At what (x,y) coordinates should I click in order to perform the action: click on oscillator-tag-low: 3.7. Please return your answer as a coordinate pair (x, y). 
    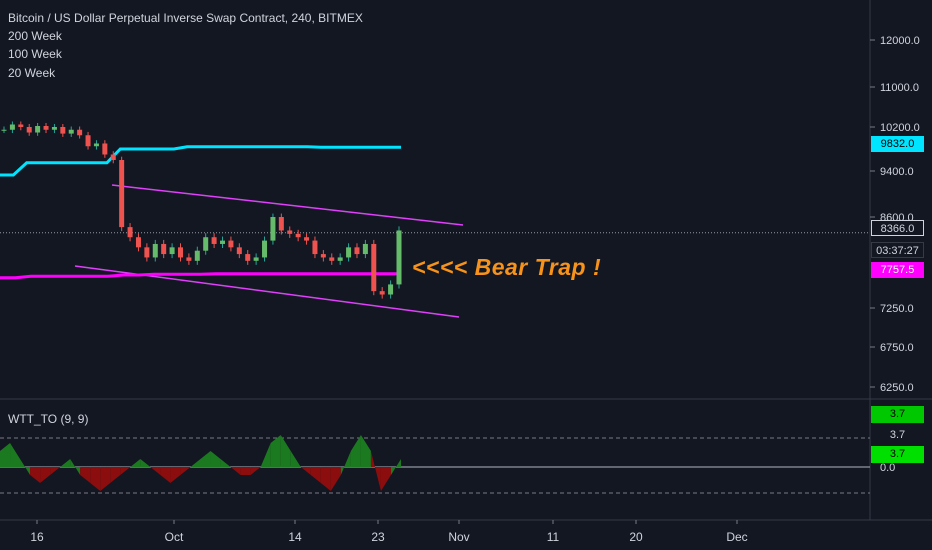
    Looking at the image, I should click on (897, 454).